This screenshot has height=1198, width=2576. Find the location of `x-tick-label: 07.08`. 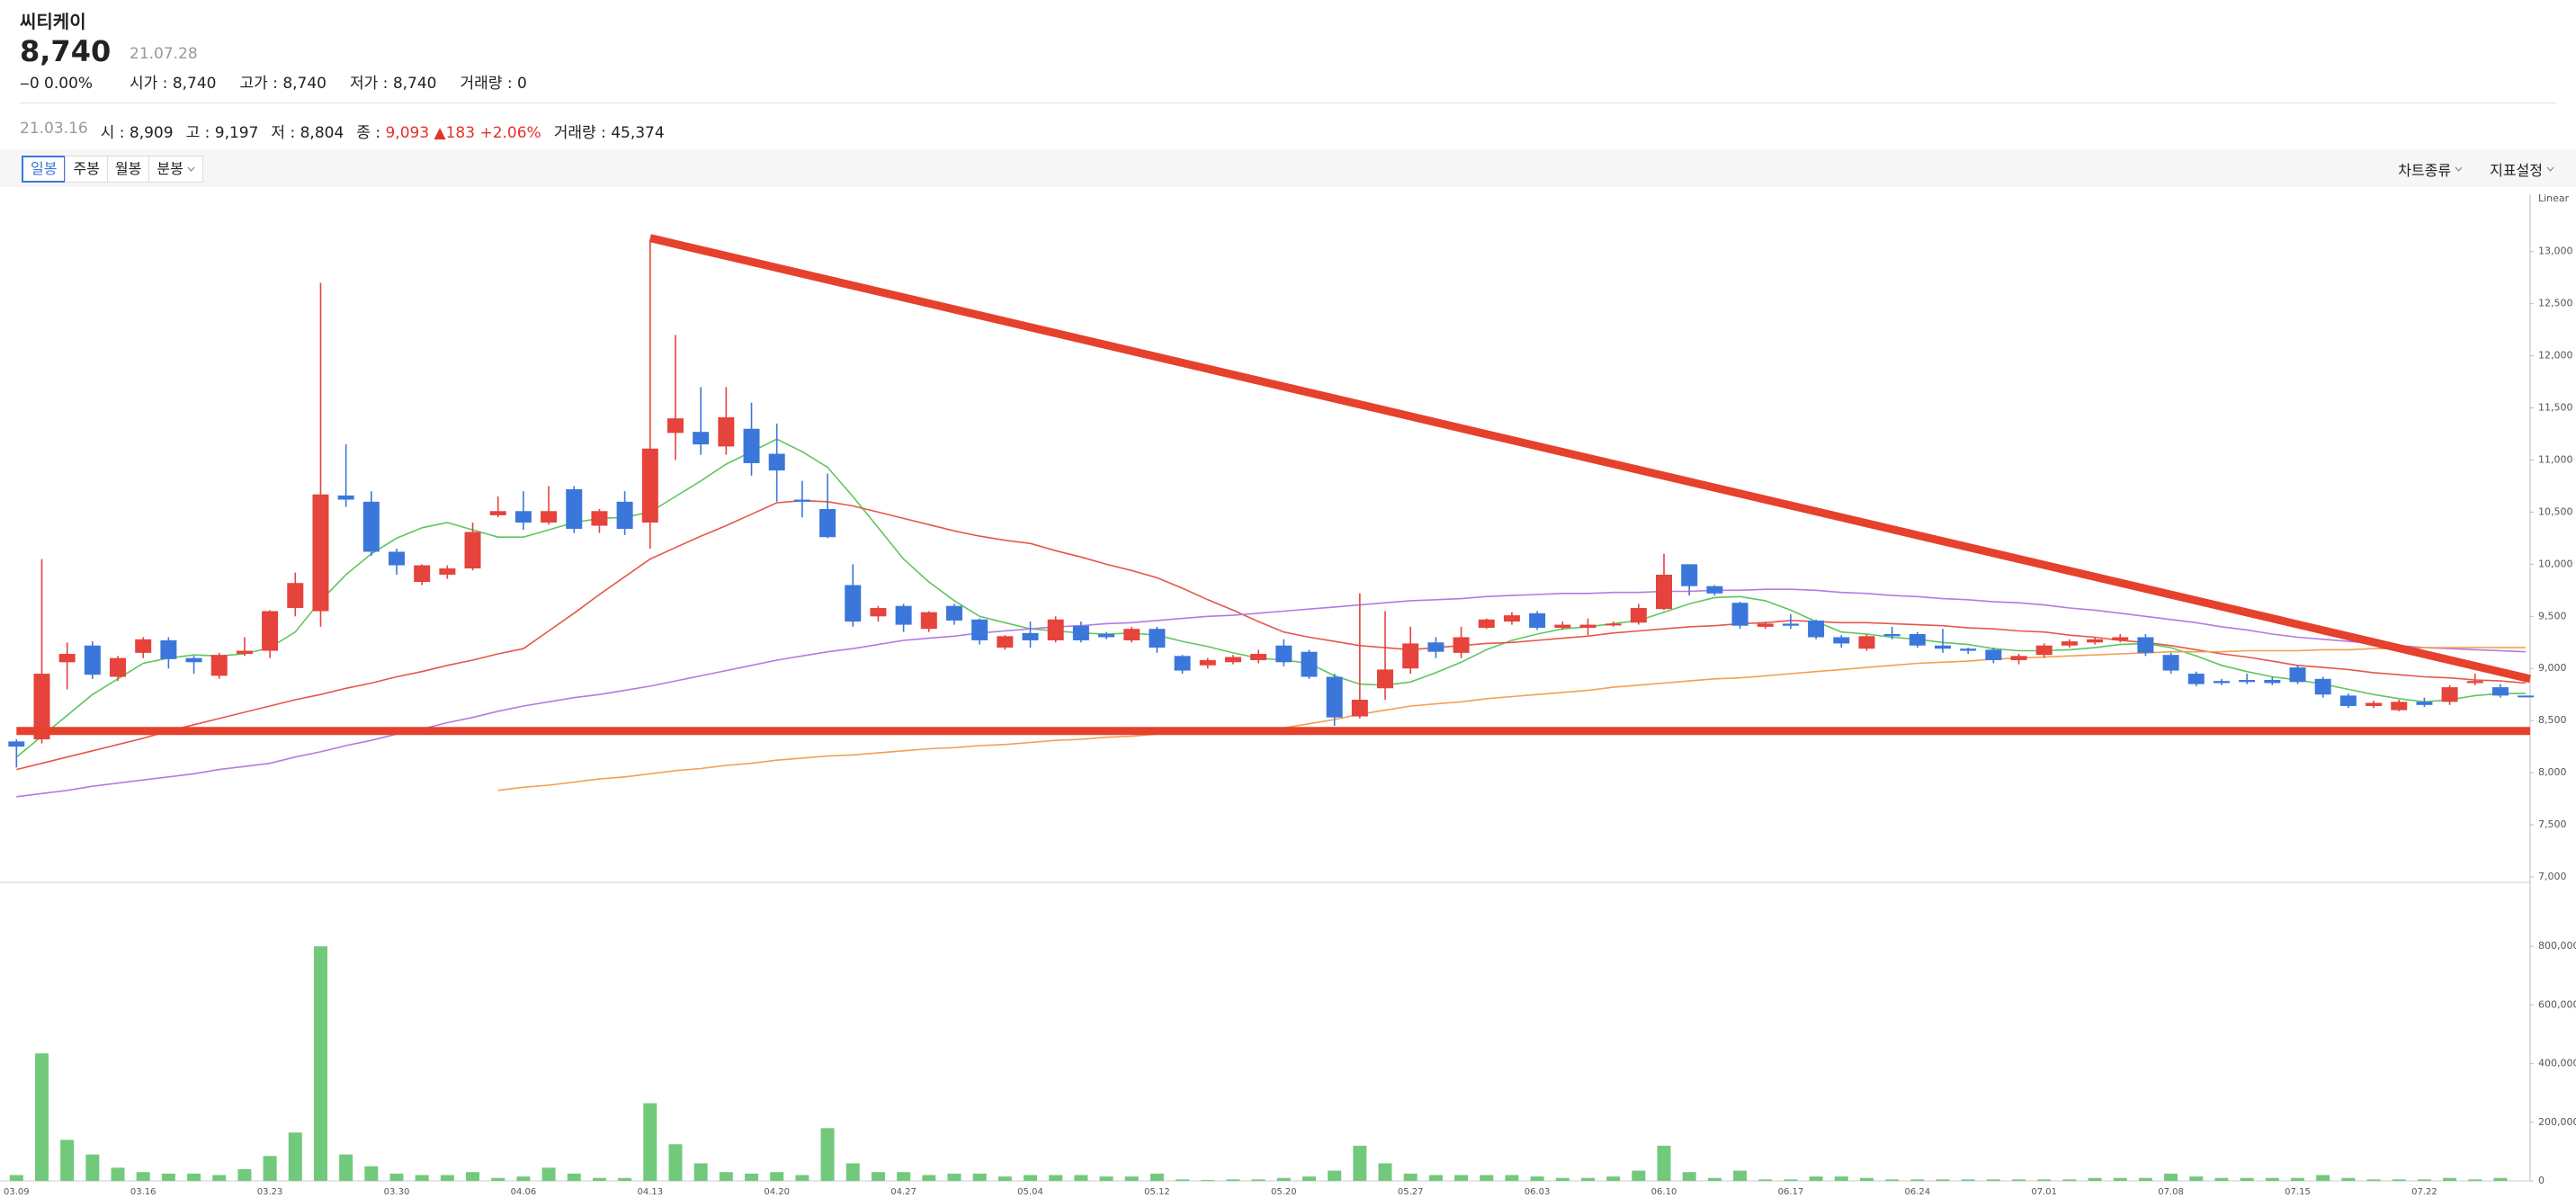

x-tick-label: 07.08 is located at coordinates (2171, 1192).